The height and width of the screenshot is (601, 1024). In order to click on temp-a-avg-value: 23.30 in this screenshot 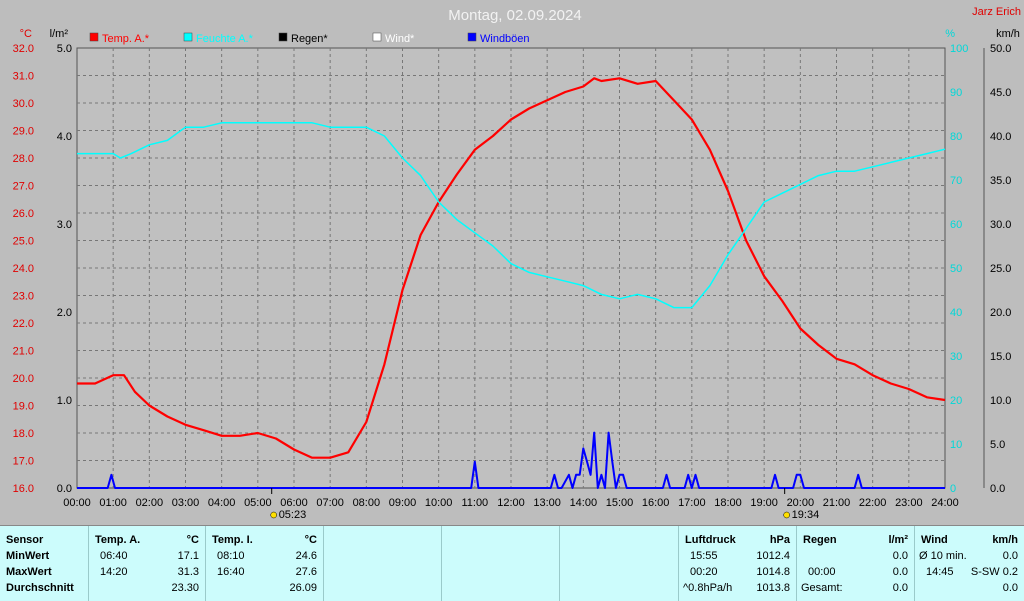, I will do `click(185, 588)`.